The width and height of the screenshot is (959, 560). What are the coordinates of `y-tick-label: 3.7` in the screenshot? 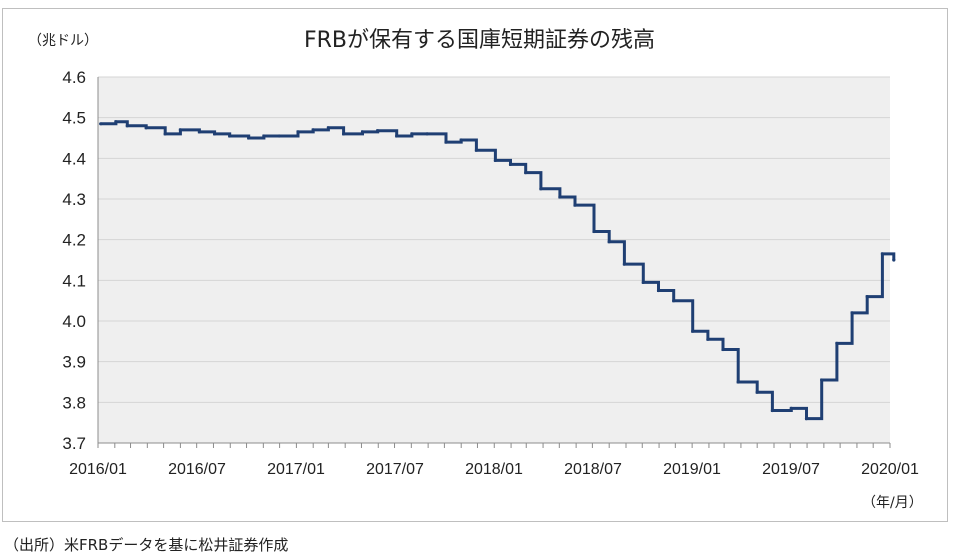 It's located at (74, 443).